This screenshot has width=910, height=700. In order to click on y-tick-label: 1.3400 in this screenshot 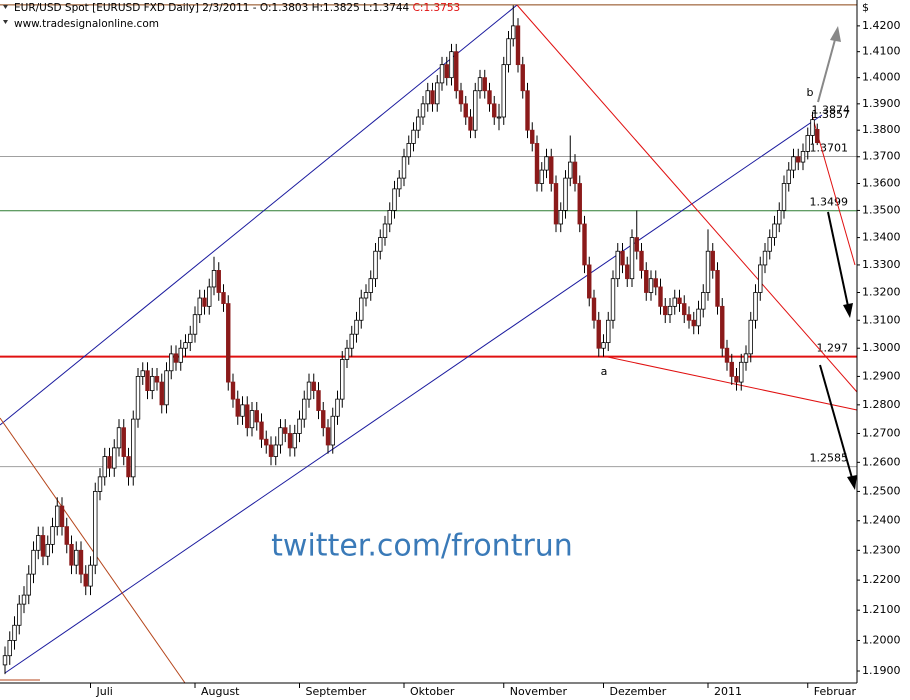, I will do `click(881, 237)`.